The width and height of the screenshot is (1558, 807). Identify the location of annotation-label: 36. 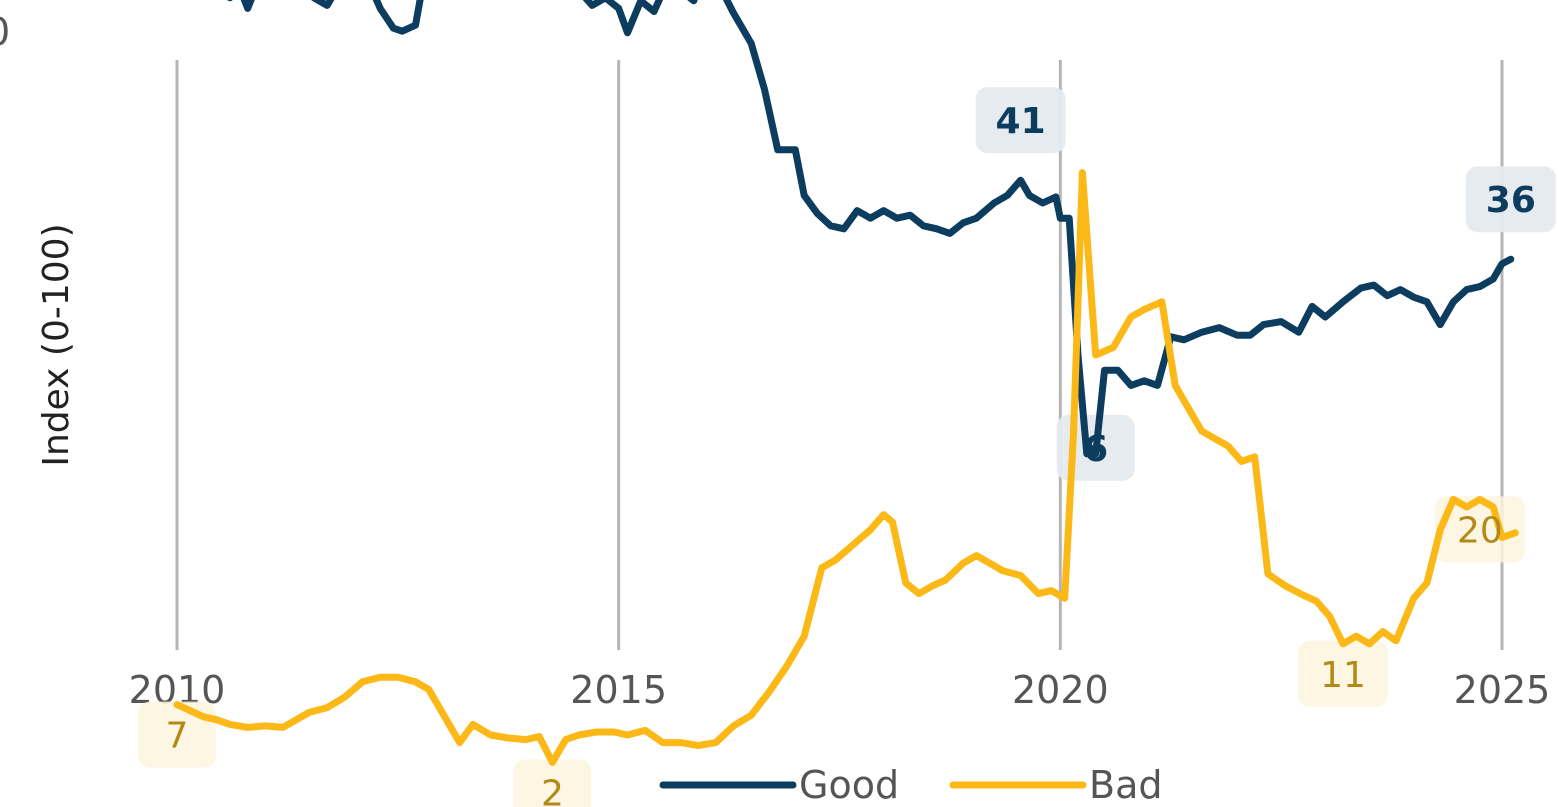
(1511, 200).